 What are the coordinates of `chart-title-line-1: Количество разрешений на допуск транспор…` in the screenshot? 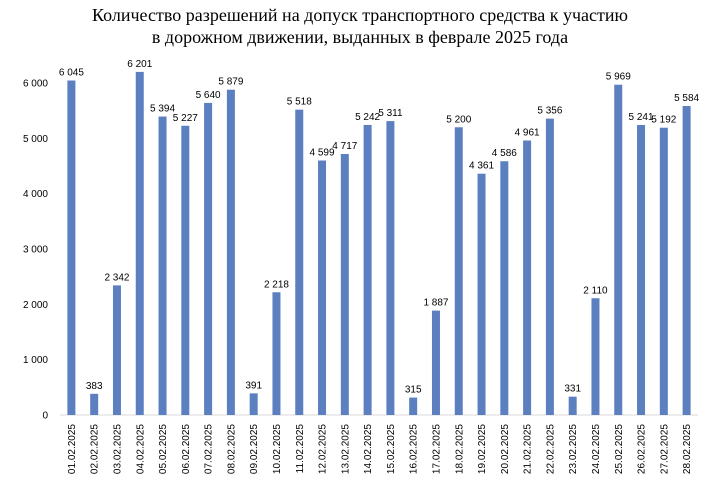 It's located at (360, 15).